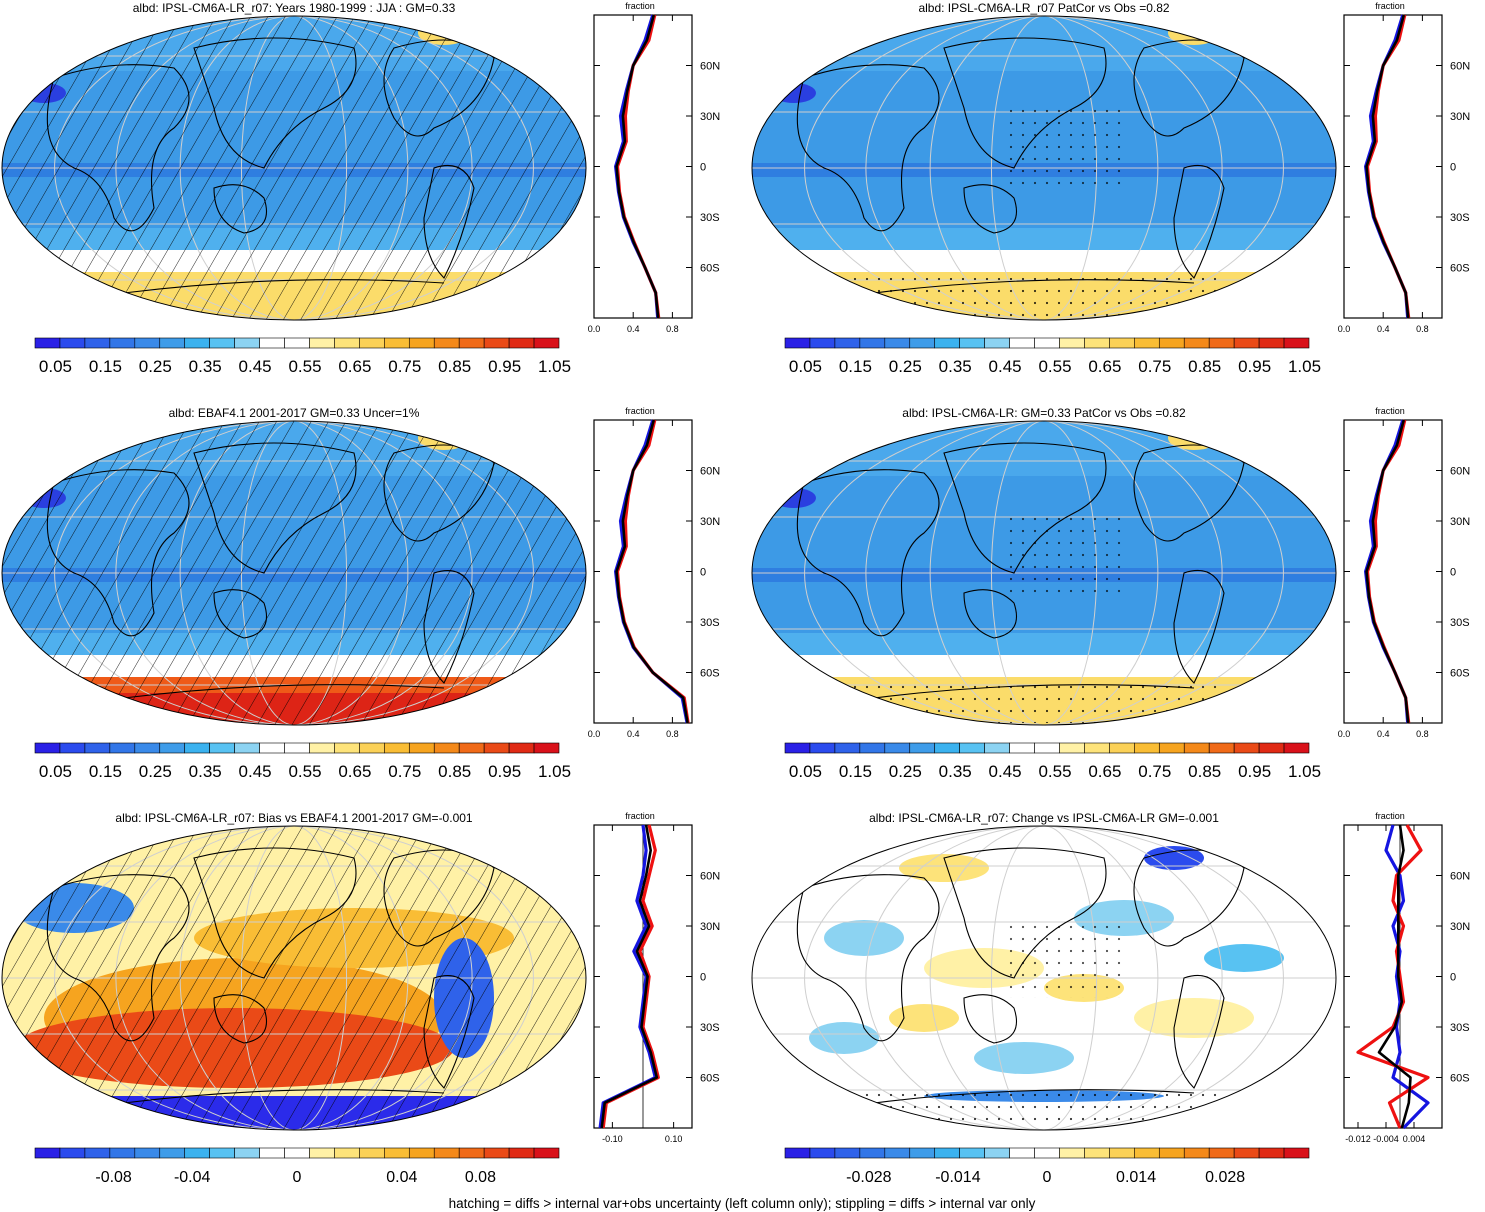 This screenshot has height=1212, width=1485. What do you see at coordinates (297, 1166) in the screenshot?
I see `colorbar: -0.08 -0.04 0 0.04 0.08` at bounding box center [297, 1166].